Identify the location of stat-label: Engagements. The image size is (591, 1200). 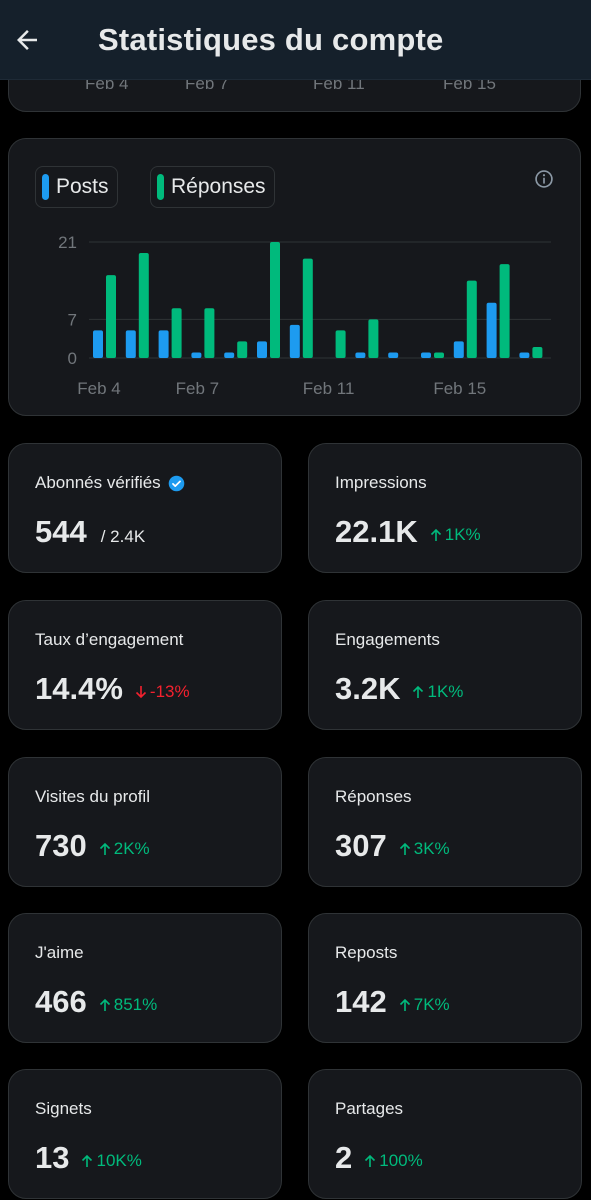
(387, 640).